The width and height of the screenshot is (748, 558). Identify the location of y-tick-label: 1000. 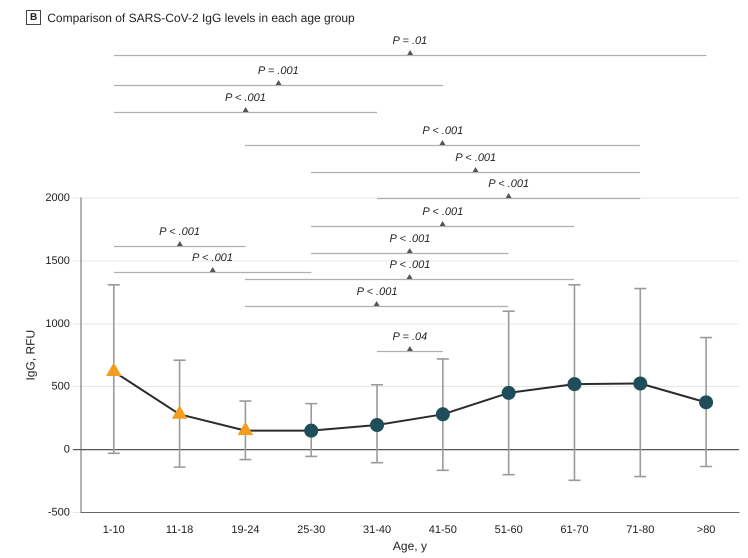
(57, 324).